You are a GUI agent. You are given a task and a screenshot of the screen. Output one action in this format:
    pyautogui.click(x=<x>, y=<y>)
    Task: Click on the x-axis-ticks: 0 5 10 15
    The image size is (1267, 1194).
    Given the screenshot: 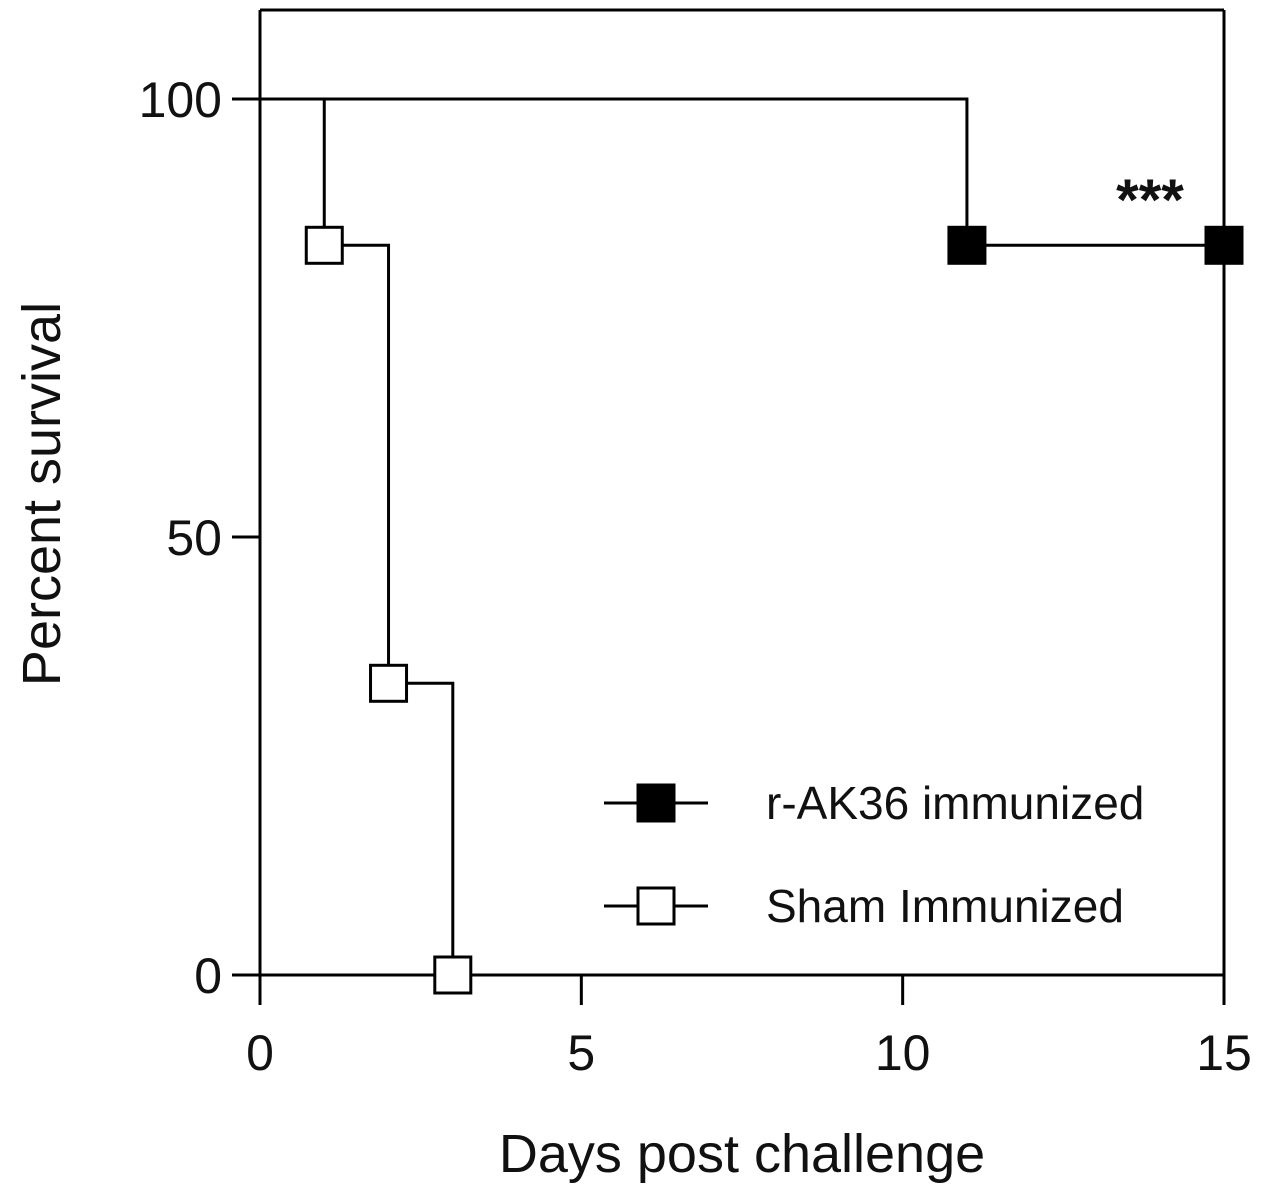 What is the action you would take?
    pyautogui.click(x=749, y=1028)
    